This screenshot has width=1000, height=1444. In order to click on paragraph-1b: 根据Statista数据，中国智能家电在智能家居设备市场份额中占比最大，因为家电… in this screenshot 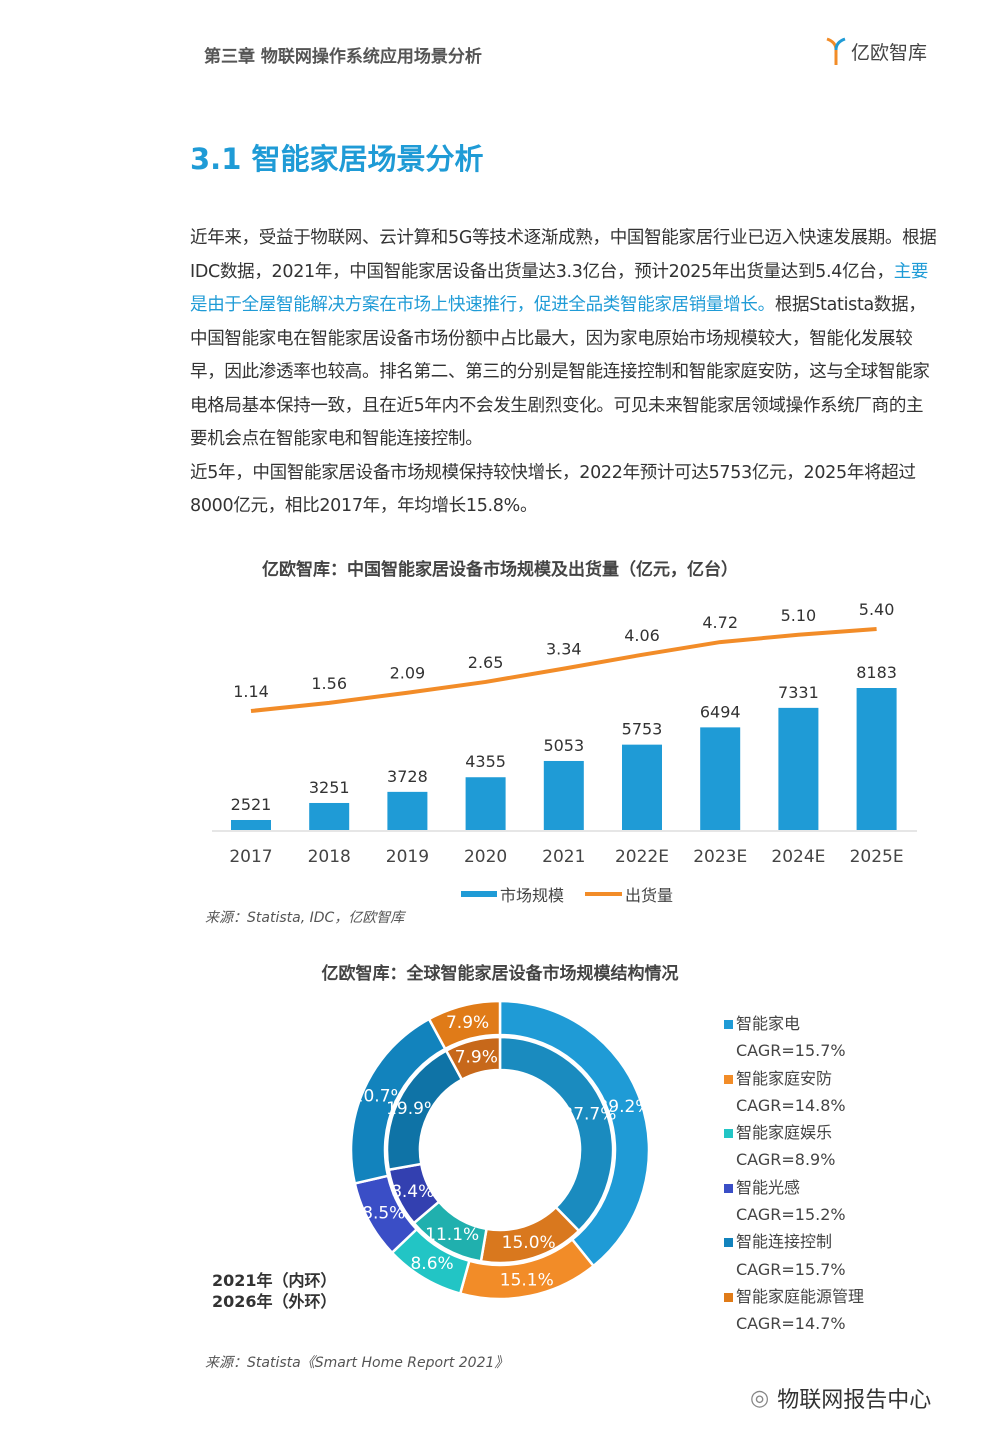, I will do `click(560, 372)`.